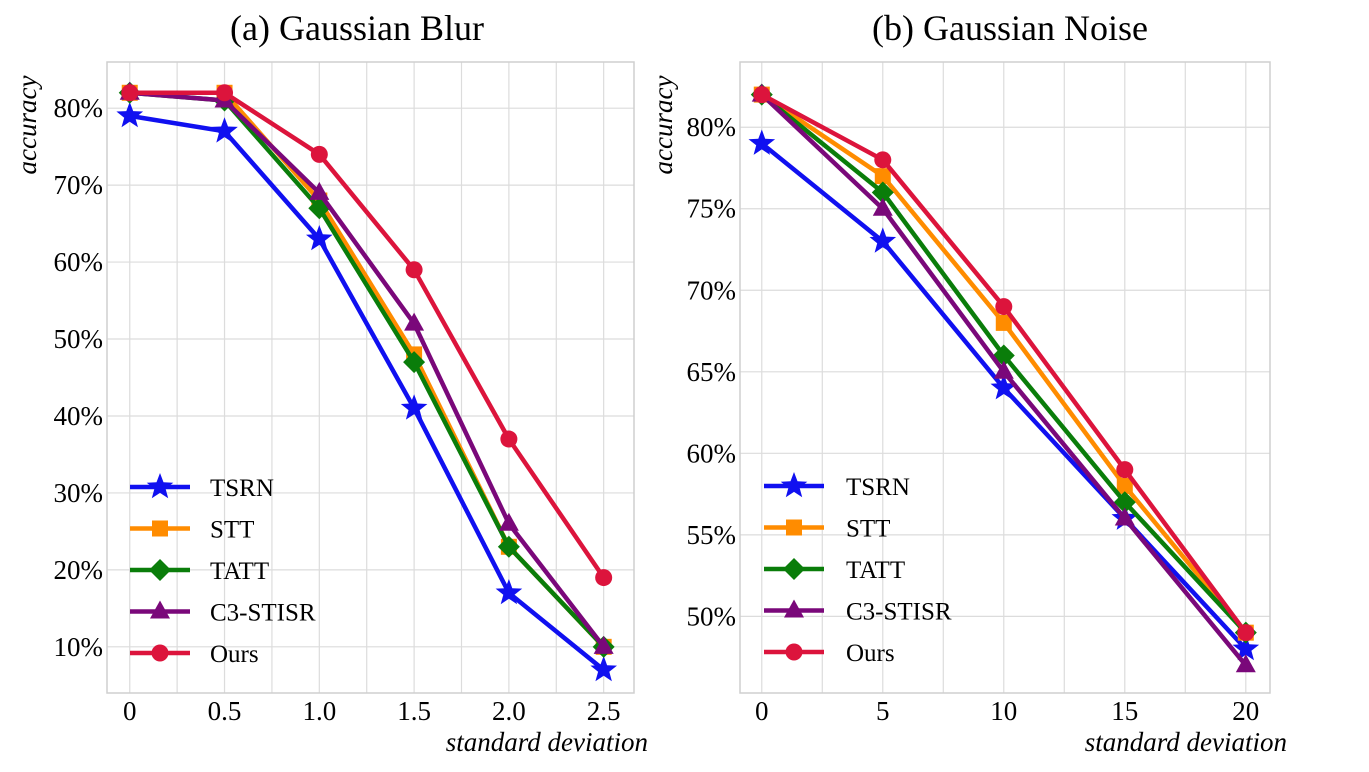 The image size is (1369, 772). Describe the element at coordinates (79, 377) in the screenshot. I see `chart-a-y-ticks: 10% 20% 30% 40% 50% 60% 70% 80%` at that location.